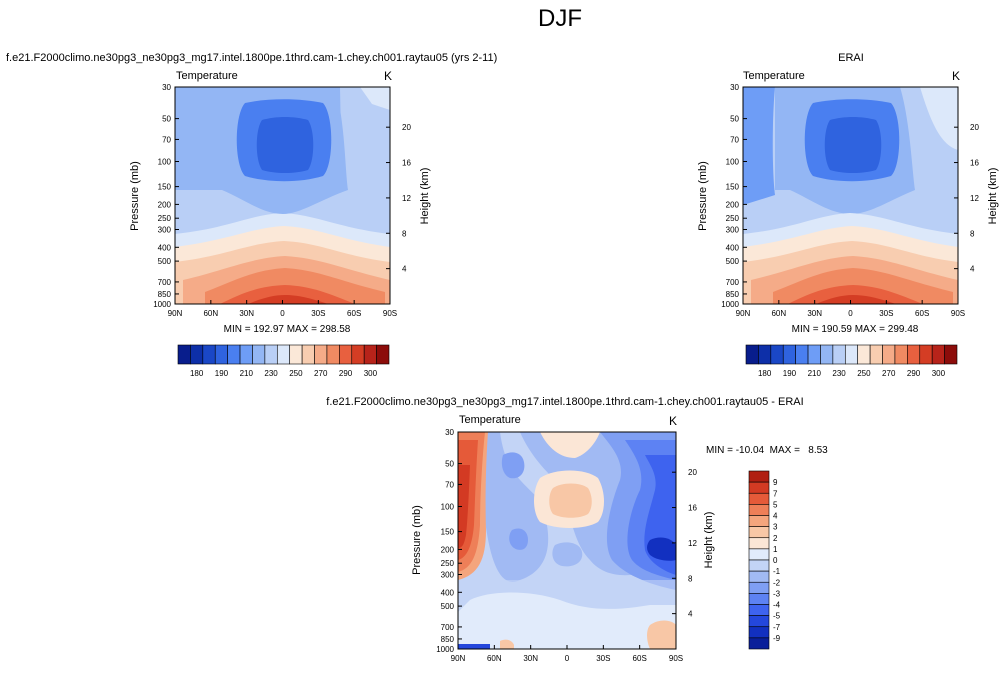 This screenshot has width=1004, height=673. What do you see at coordinates (388, 76) in the screenshot?
I see `panel-model-unit: K` at bounding box center [388, 76].